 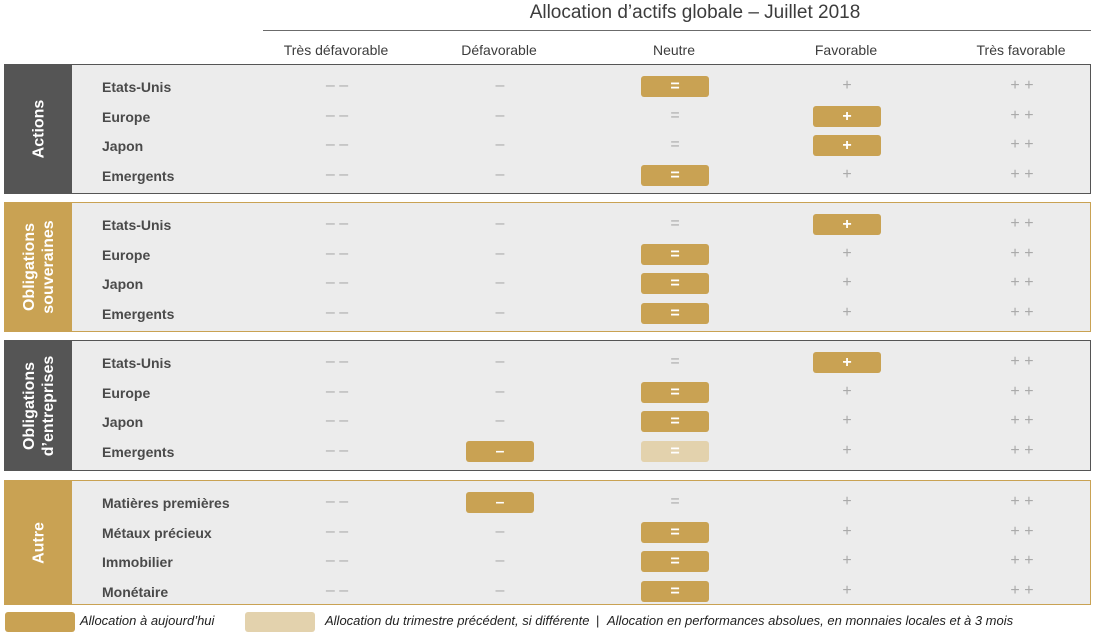 I want to click on section-label-line: Autre, so click(x=38, y=542).